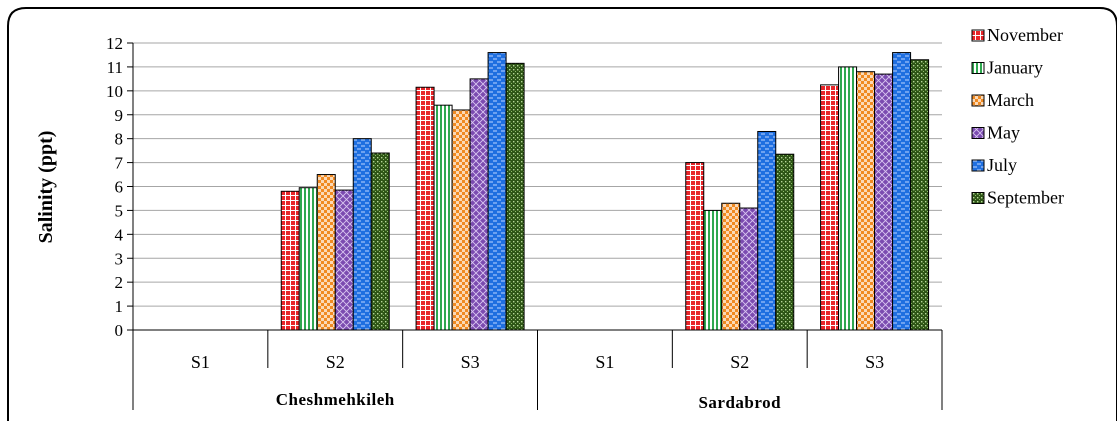 Image resolution: width=1117 pixels, height=421 pixels. I want to click on y-axis-label: Salinity (ppt), so click(46, 187).